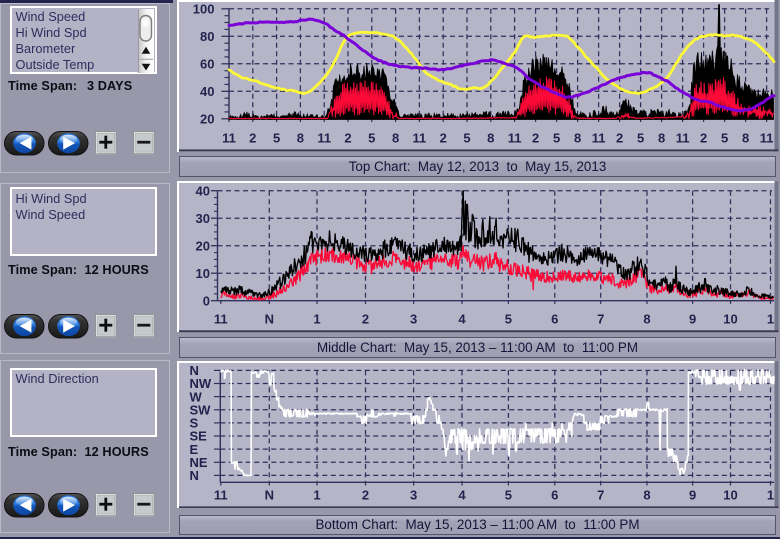 This screenshot has width=780, height=539. Describe the element at coordinates (199, 436) in the screenshot. I see `svg-text: SE` at that location.